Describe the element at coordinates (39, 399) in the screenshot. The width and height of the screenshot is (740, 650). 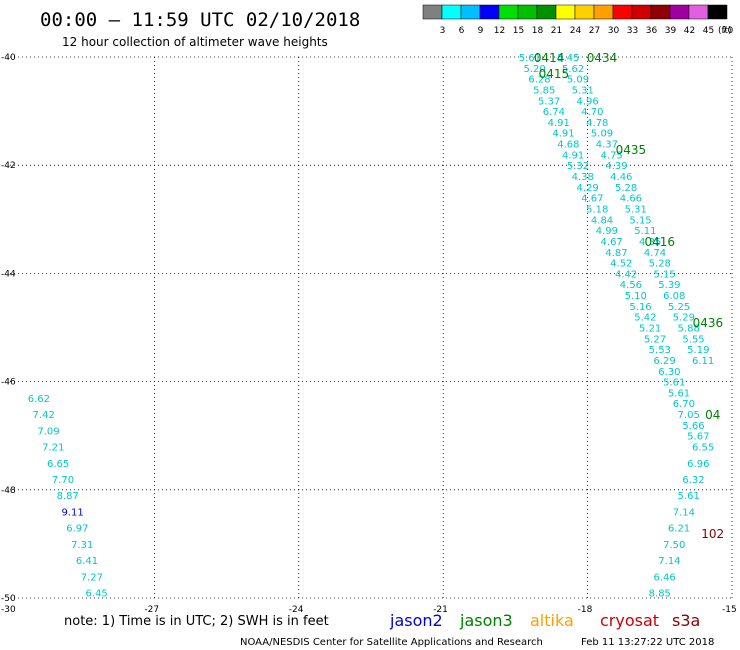
I see `wave-height-label: 6.62` at that location.